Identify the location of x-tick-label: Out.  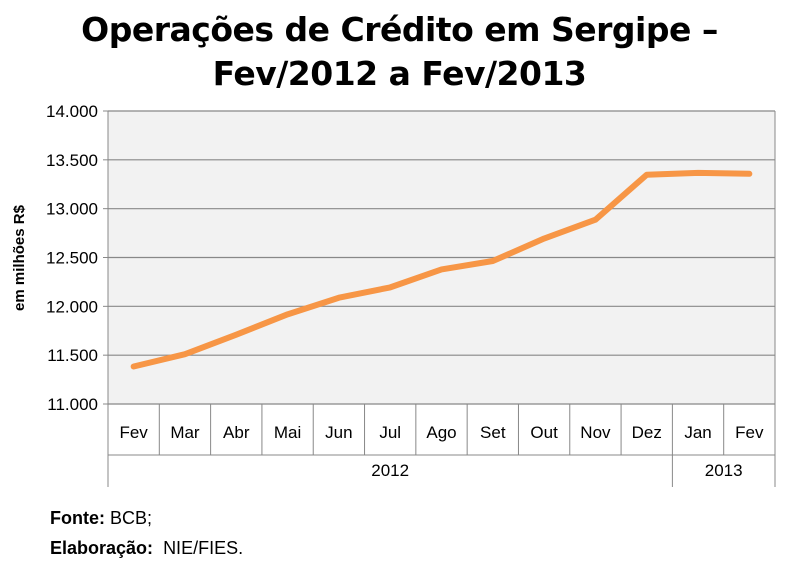
(544, 432).